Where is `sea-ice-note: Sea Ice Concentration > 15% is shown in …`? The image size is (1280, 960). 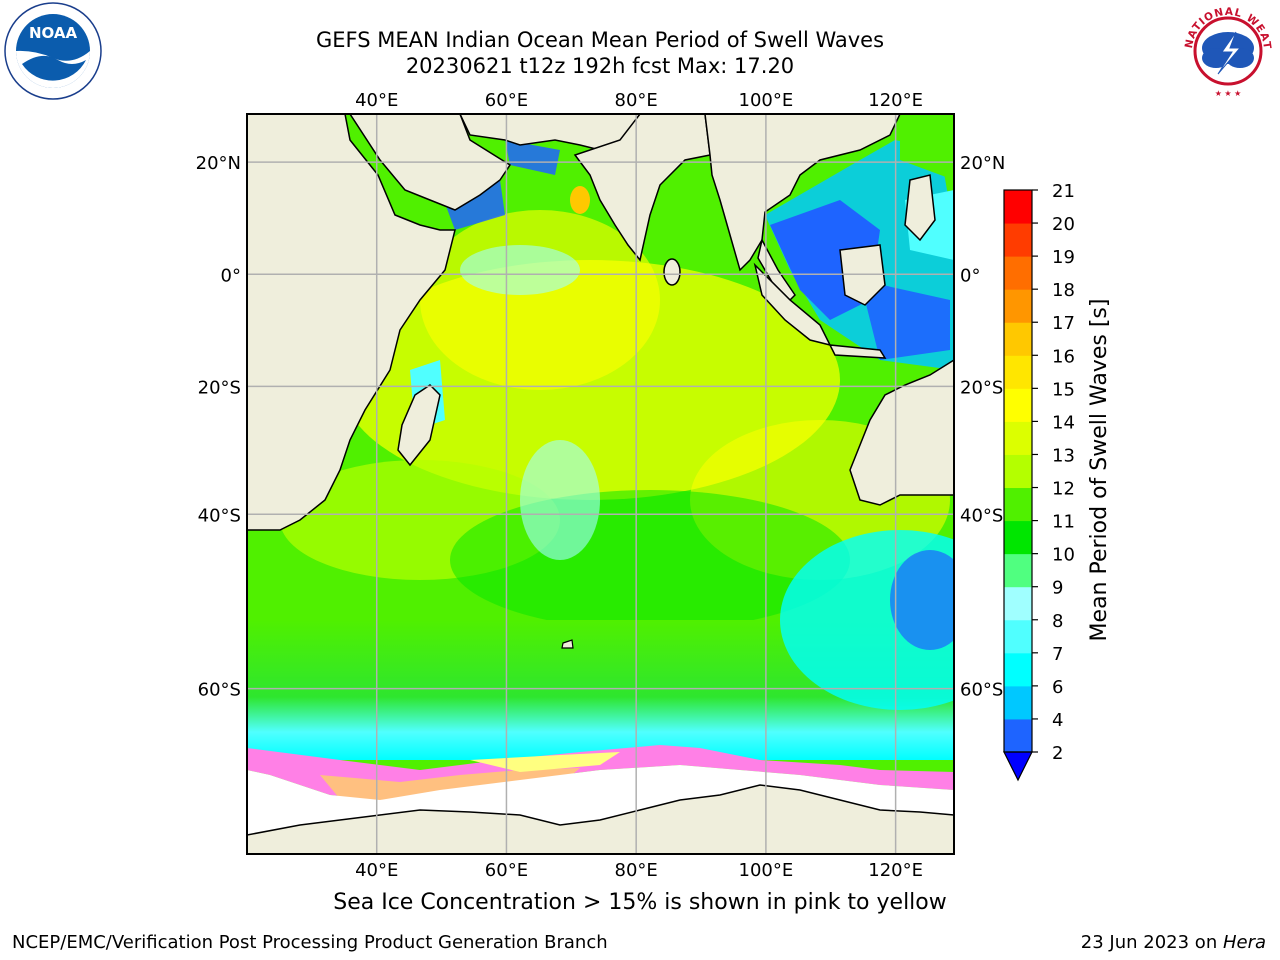 sea-ice-note: Sea Ice Concentration > 15% is shown in … is located at coordinates (640, 902).